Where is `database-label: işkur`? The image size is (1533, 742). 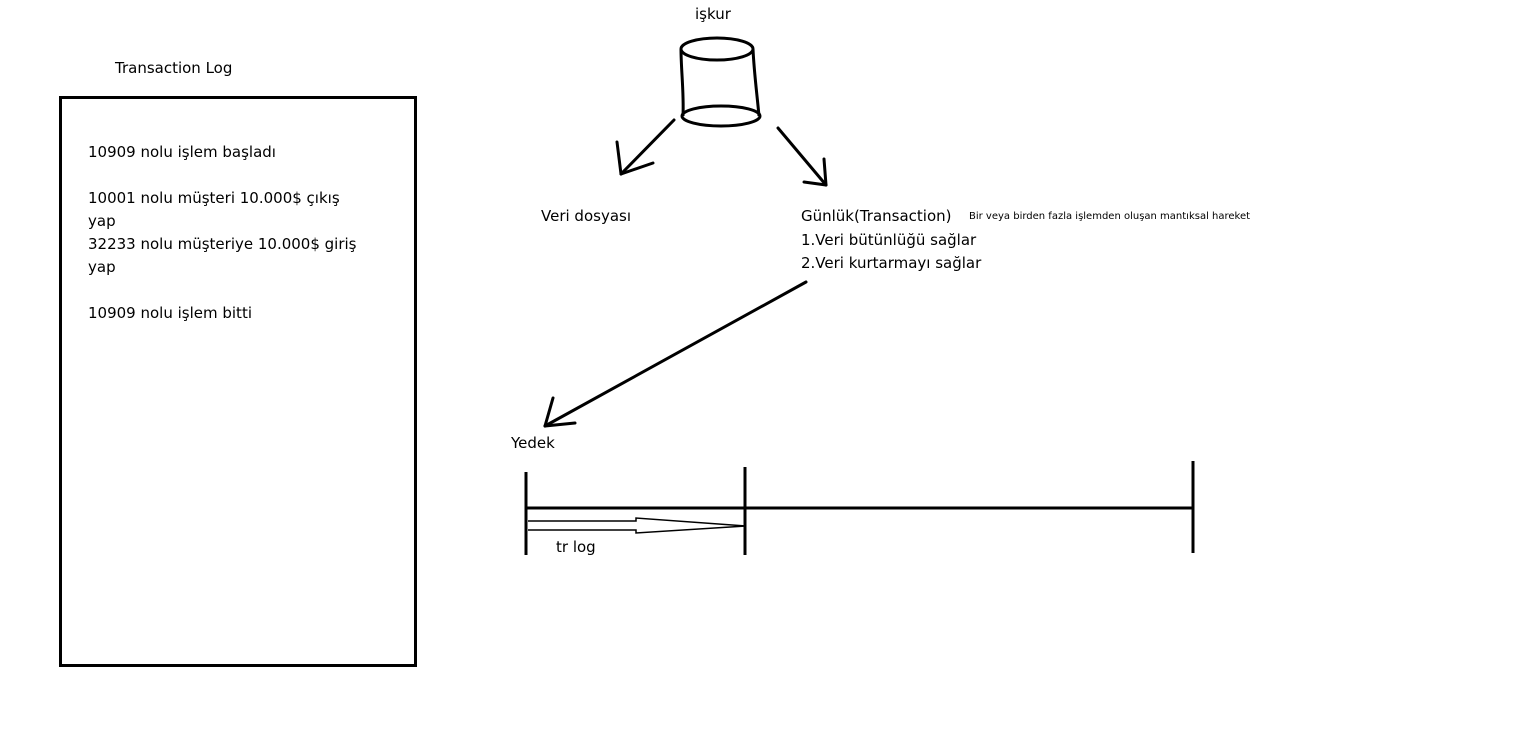 database-label: işkur is located at coordinates (713, 14).